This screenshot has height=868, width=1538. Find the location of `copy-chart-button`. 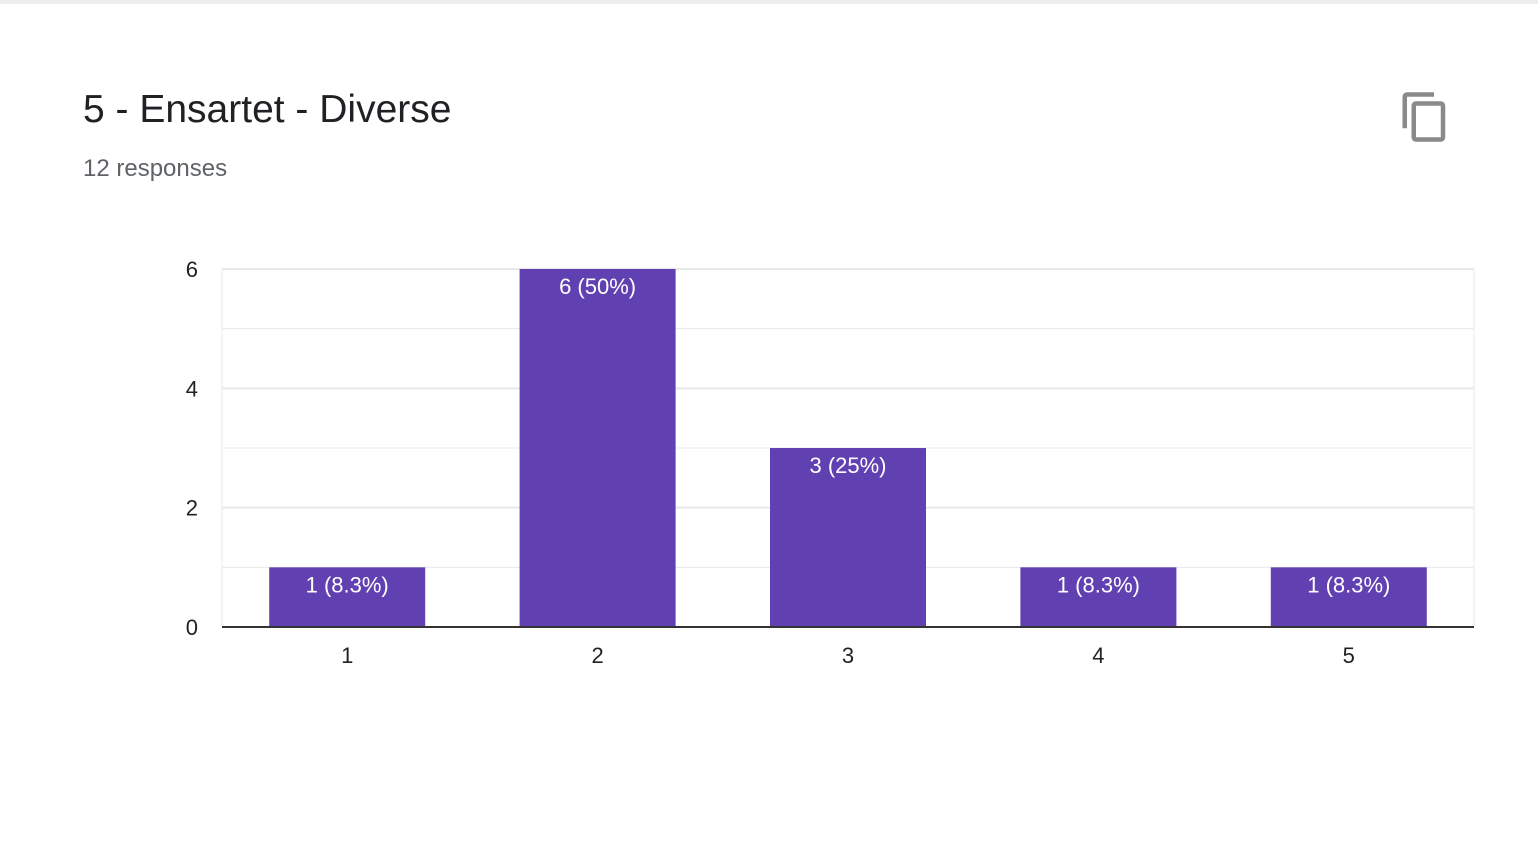

copy-chart-button is located at coordinates (1425, 117).